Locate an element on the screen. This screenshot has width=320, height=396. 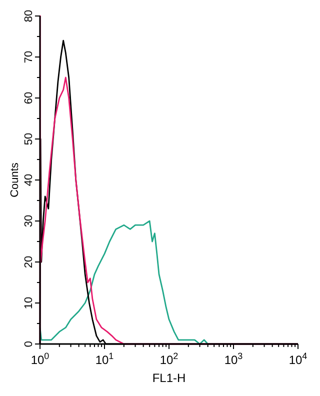
y-tick-label: 10 is located at coordinates (29, 303).